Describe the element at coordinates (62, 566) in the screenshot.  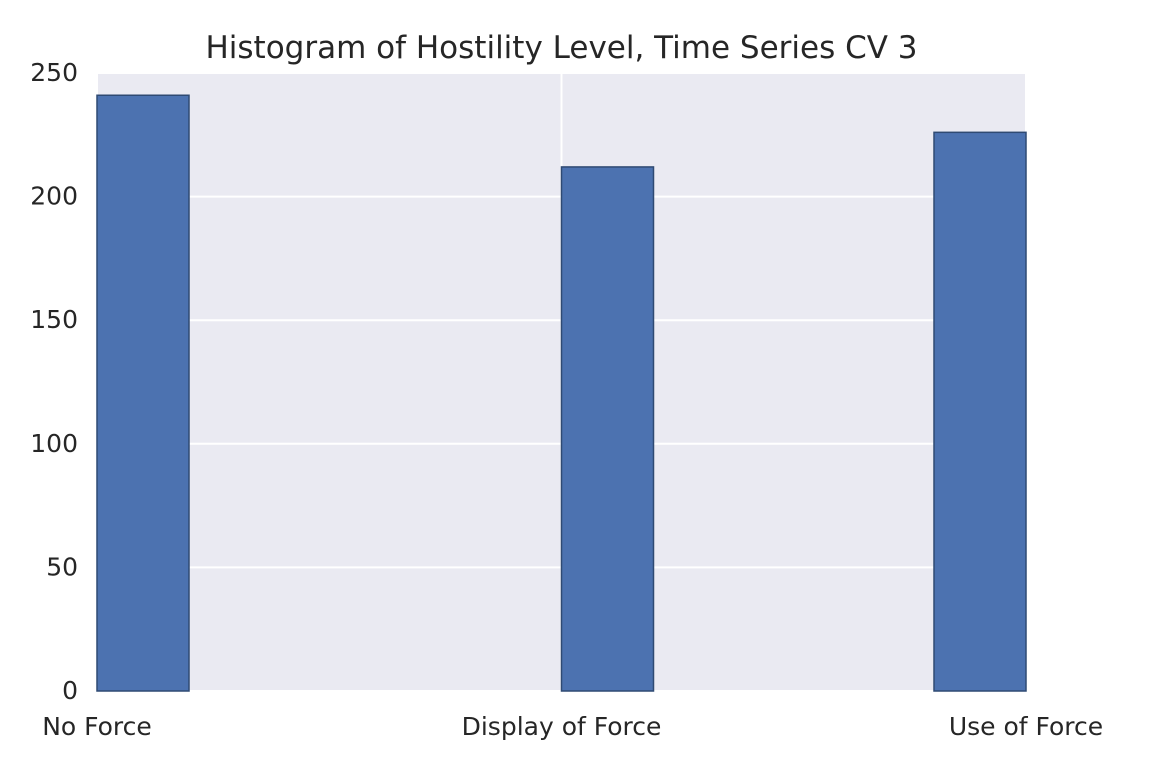
I see `y-tick-label: 50` at that location.